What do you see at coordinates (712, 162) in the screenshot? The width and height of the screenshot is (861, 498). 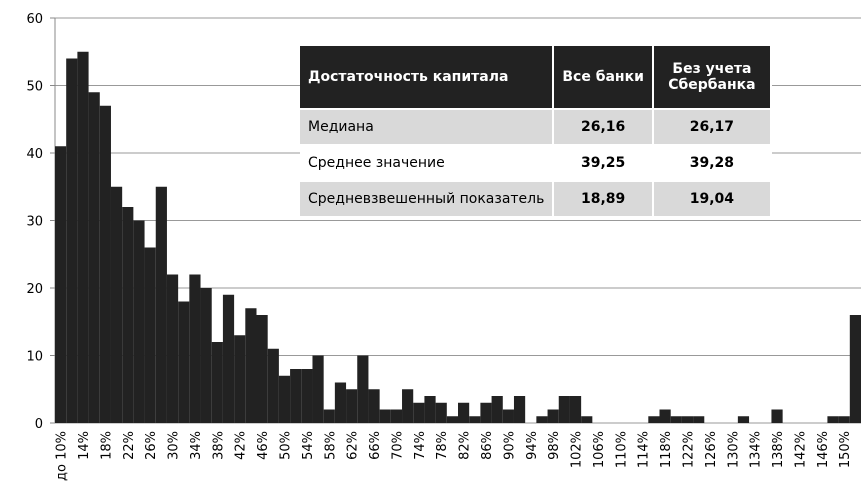 I see `cell: 39,28` at bounding box center [712, 162].